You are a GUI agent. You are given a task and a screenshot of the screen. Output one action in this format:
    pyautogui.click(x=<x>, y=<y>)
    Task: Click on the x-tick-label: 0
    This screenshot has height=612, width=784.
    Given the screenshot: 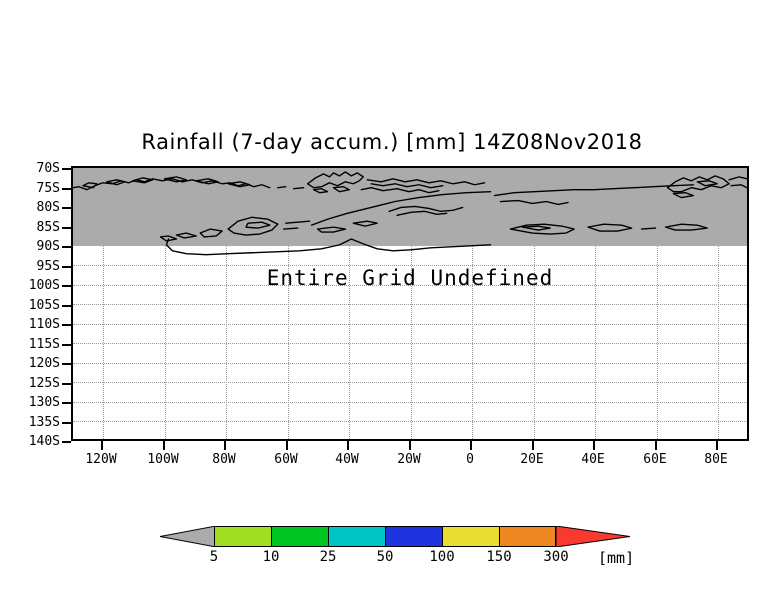 What is the action you would take?
    pyautogui.click(x=470, y=459)
    